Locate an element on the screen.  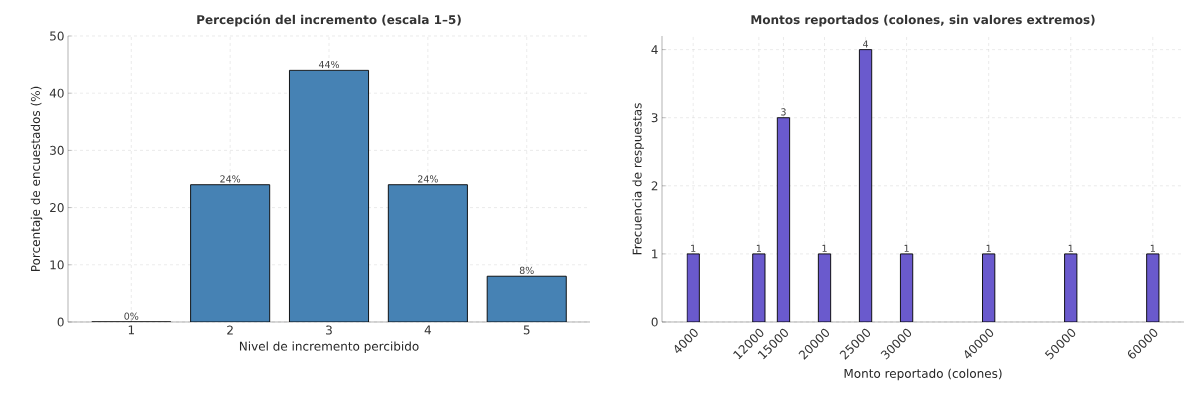
x-tick-label: 4 is located at coordinates (428, 330).